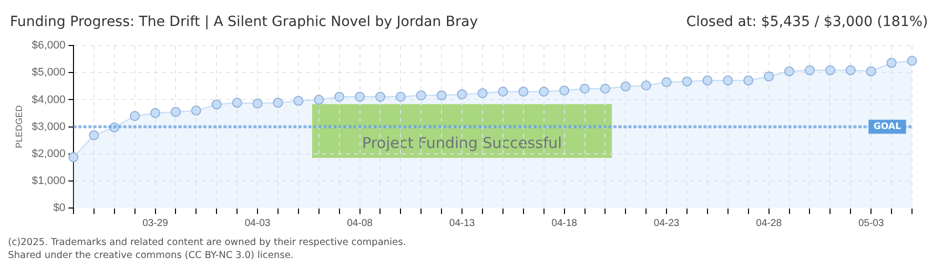 The image size is (940, 270). Describe the element at coordinates (769, 223) in the screenshot. I see `x-tick-label: 04-28` at that location.